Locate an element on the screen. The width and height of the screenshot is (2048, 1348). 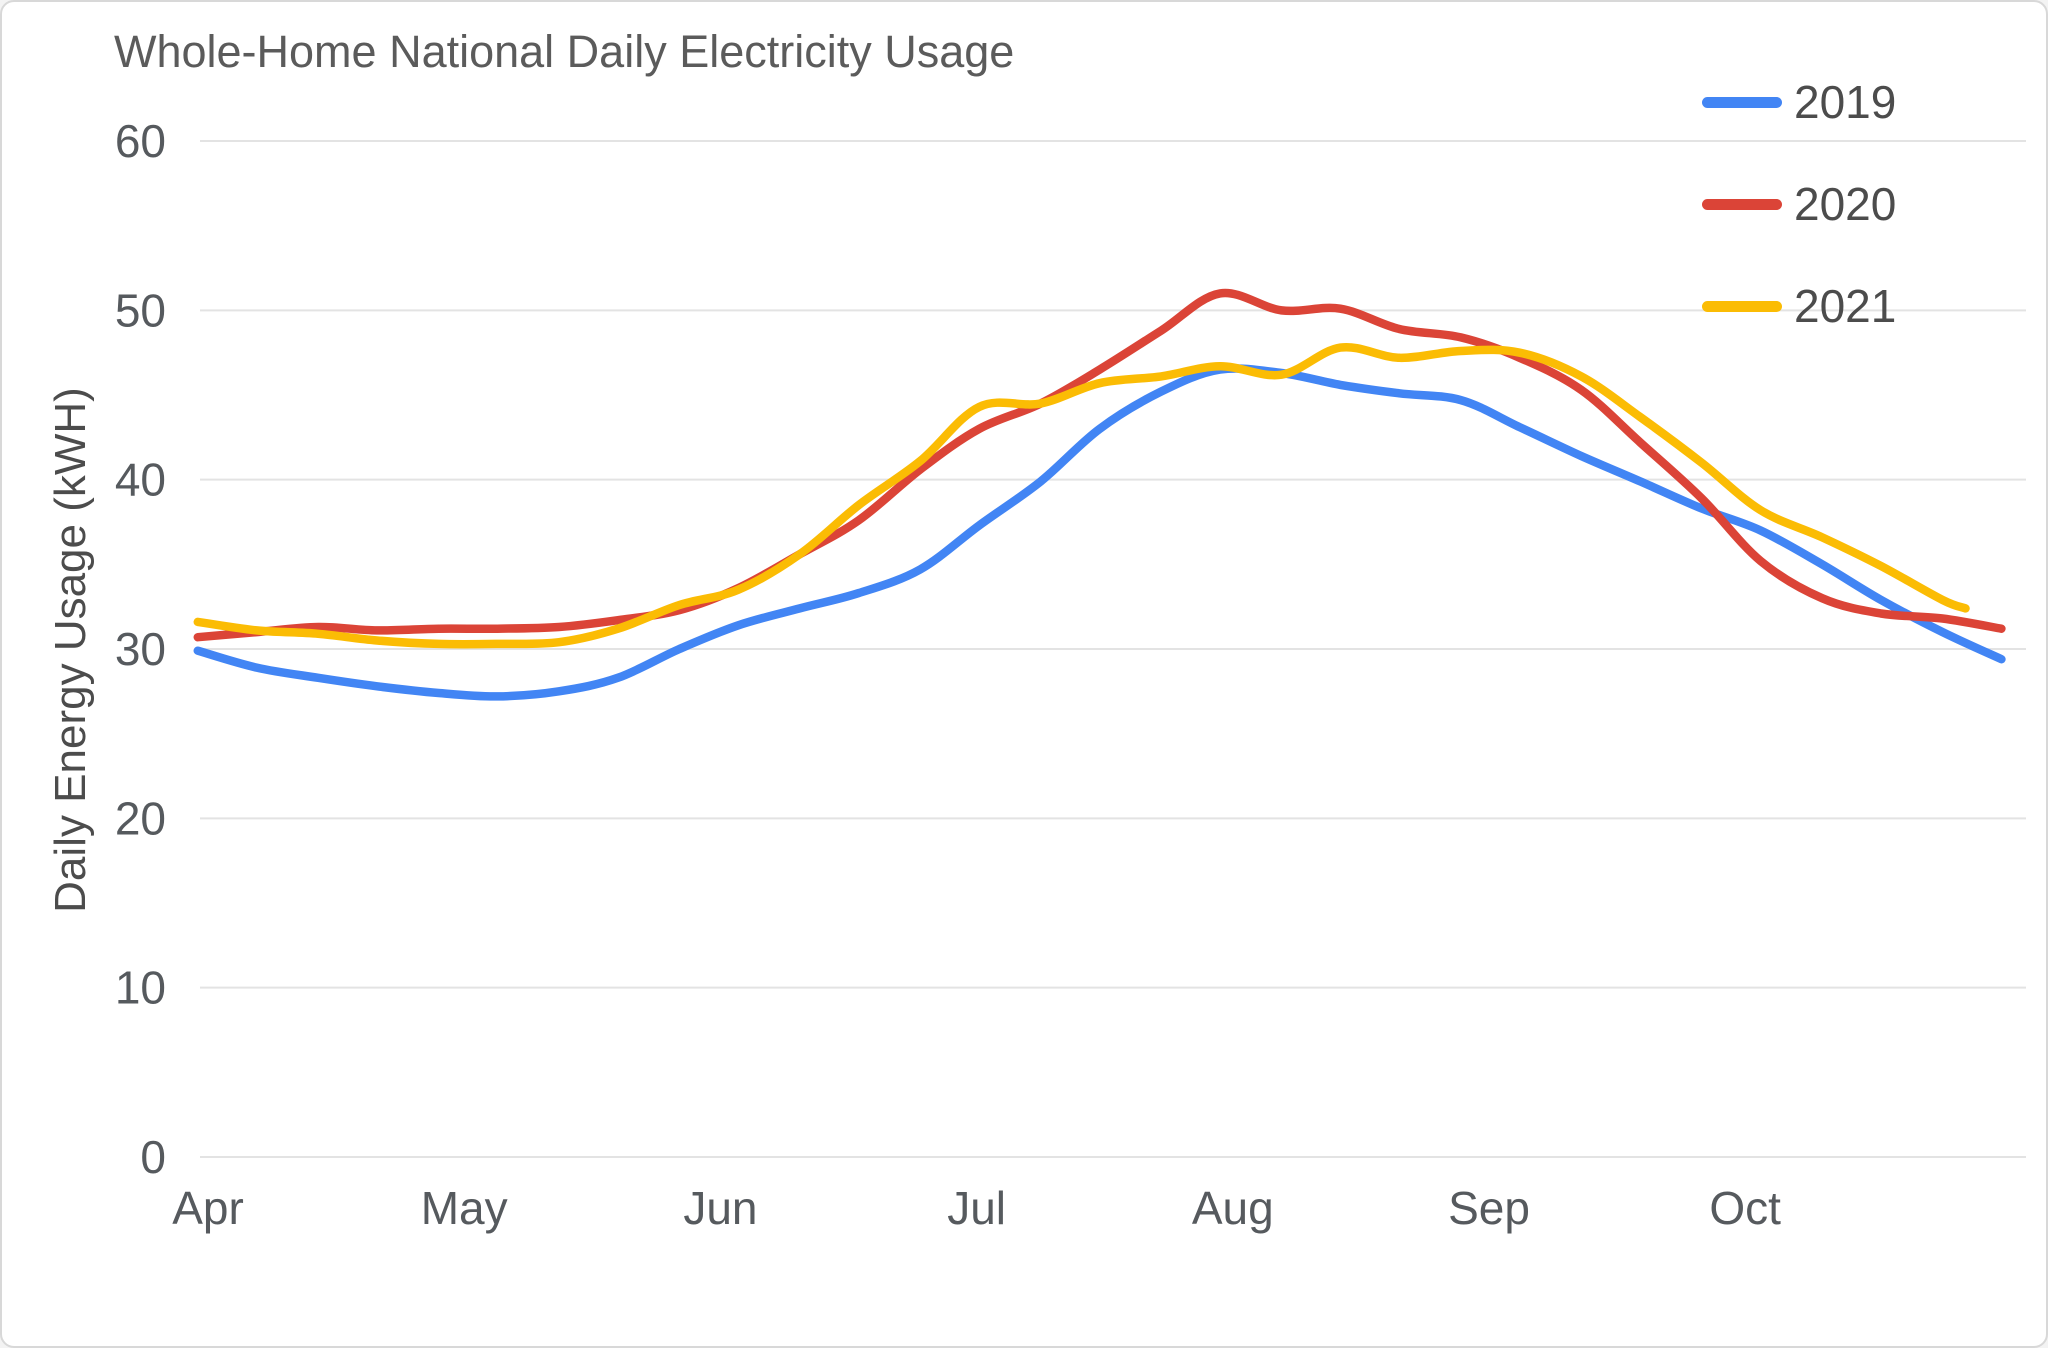
y-tick-label-0: 0 is located at coordinates (153, 1157).